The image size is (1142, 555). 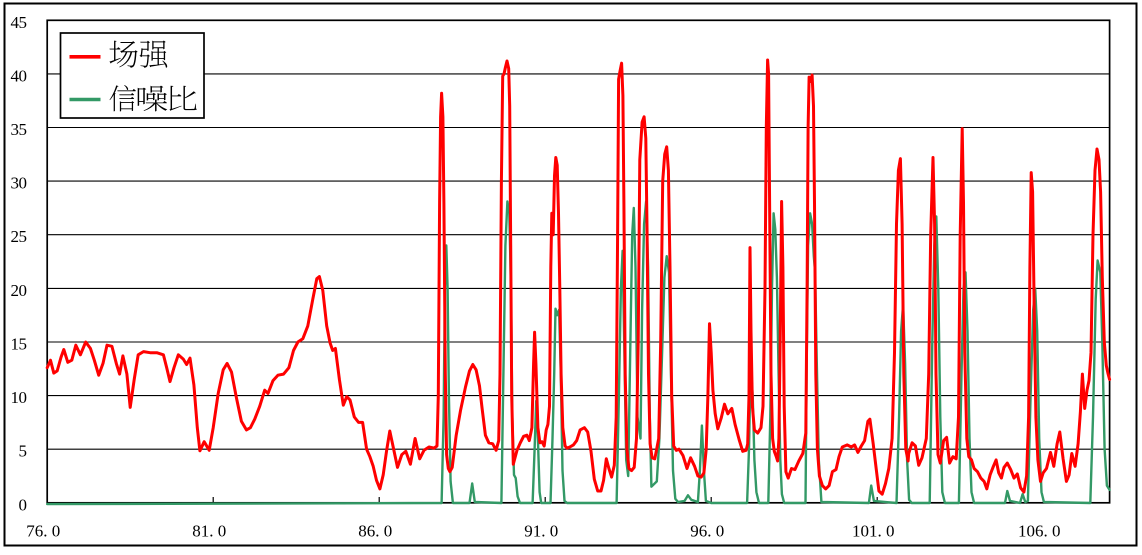 What do you see at coordinates (19, 129) in the screenshot?
I see `svg-text: 35` at bounding box center [19, 129].